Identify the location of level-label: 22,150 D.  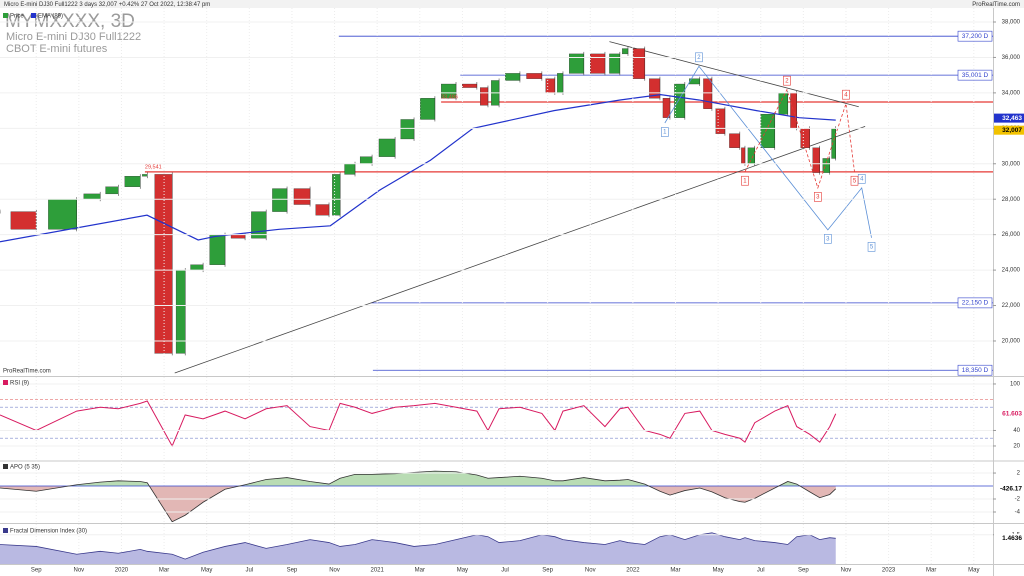
(975, 303).